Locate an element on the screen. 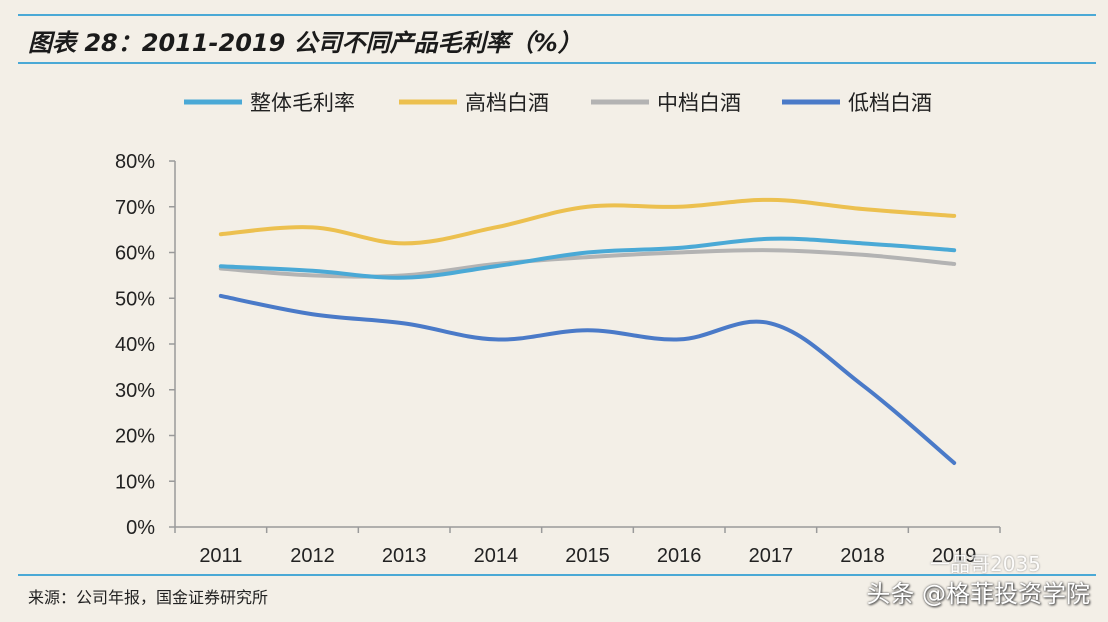 The image size is (1108, 622). x-tick-label: 2015 is located at coordinates (587, 556).